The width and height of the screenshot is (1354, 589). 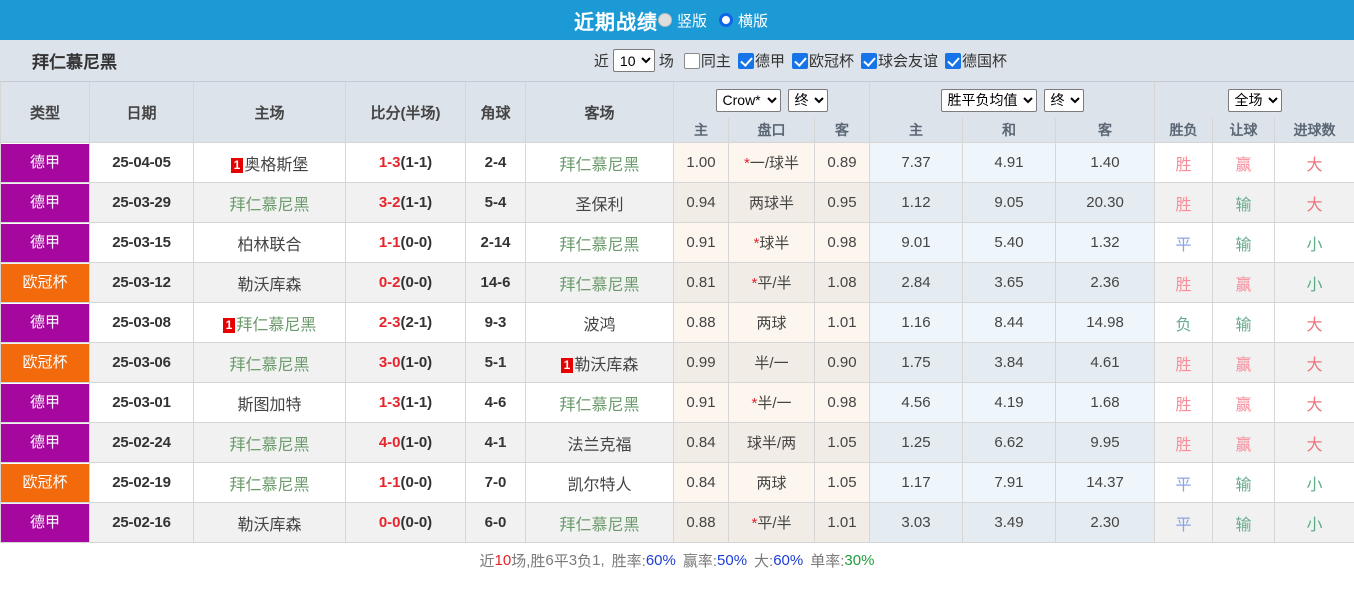 I want to click on team-label: 勒沃库森, so click(x=269, y=525).